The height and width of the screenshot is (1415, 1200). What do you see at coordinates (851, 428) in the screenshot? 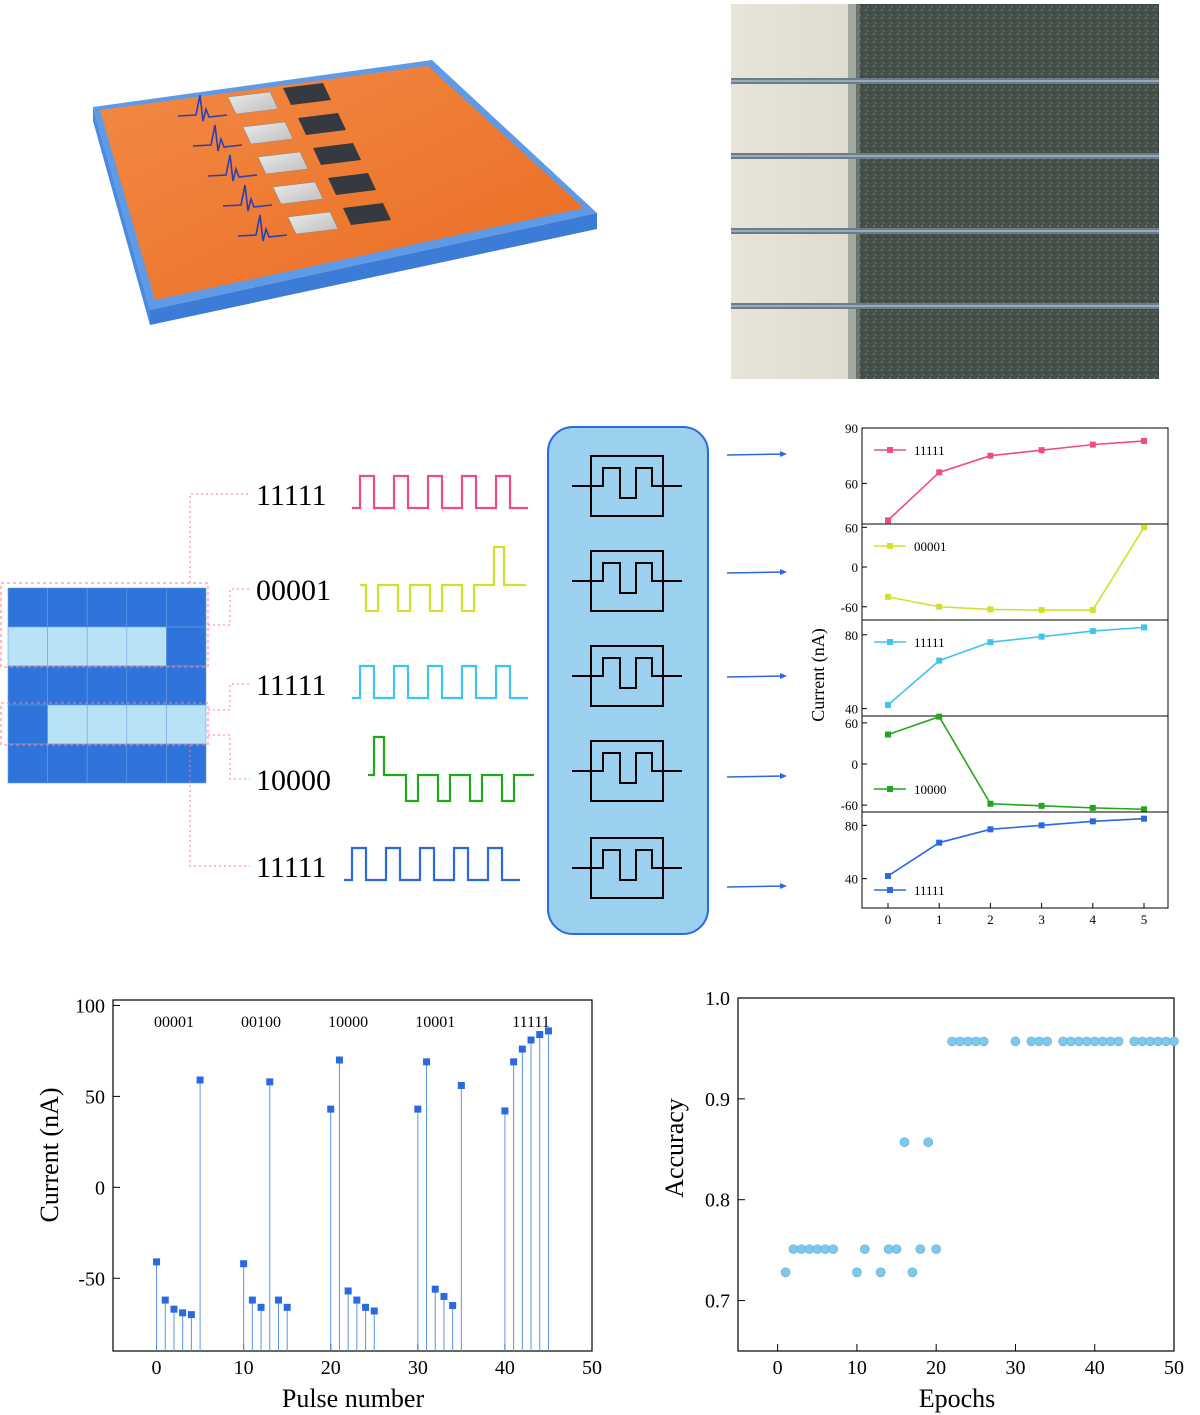
I see `y-tick-label: 90` at bounding box center [851, 428].